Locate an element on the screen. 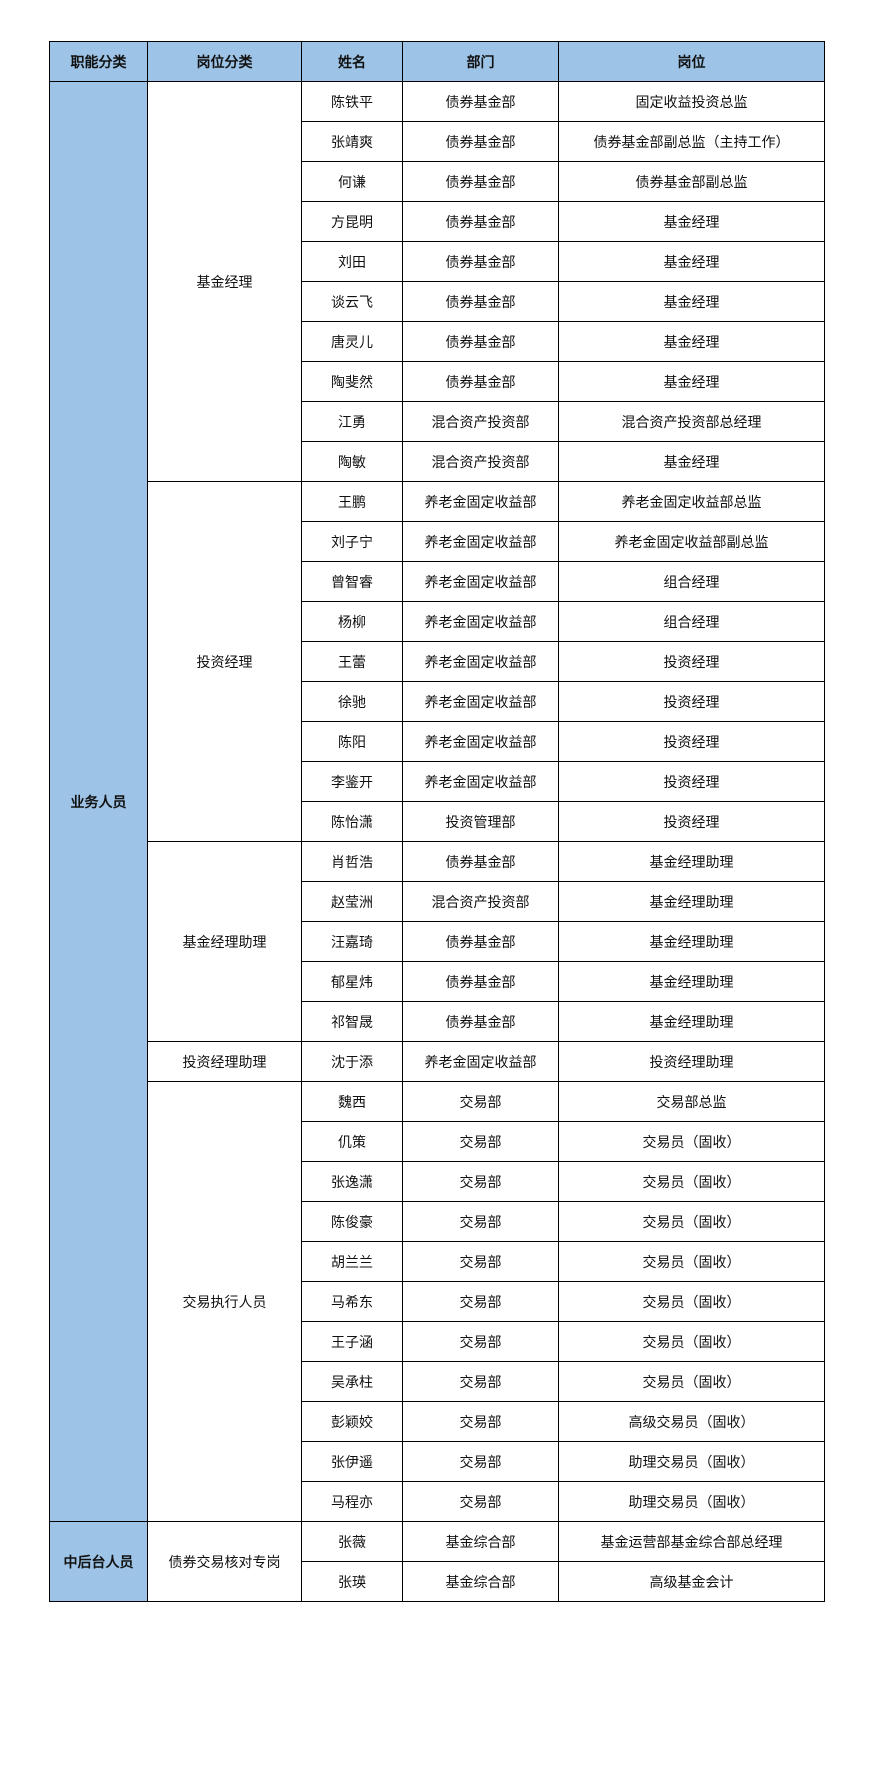 The width and height of the screenshot is (870, 1781). name-cell: 彭颖姣 is located at coordinates (352, 1421).